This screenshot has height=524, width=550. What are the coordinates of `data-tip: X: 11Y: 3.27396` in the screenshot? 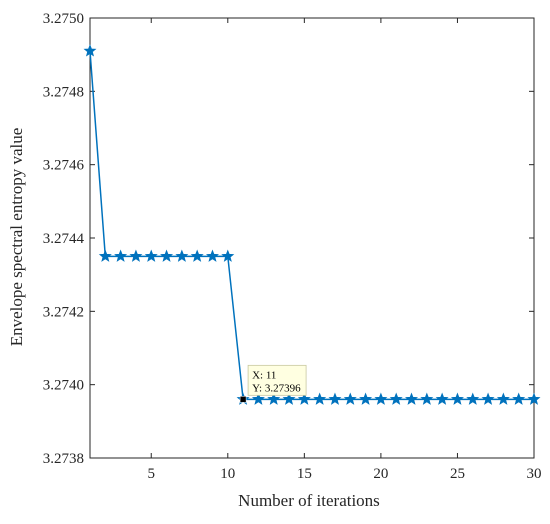 It's located at (273, 383).